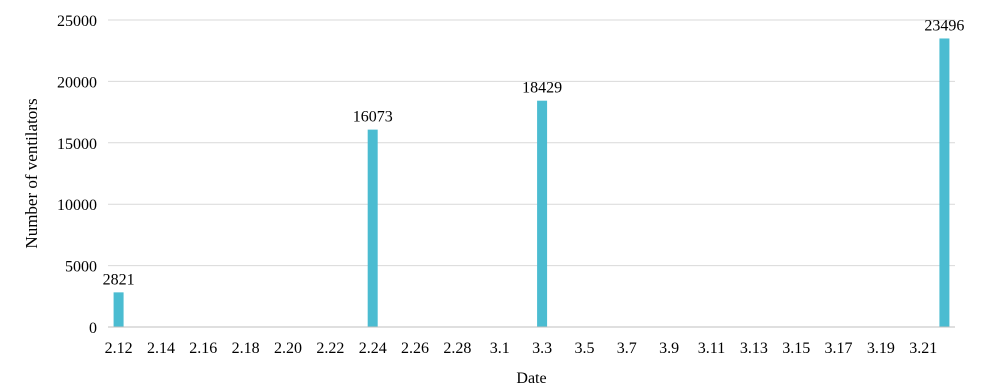  Describe the element at coordinates (373, 117) in the screenshot. I see `data-label: 16073` at that location.